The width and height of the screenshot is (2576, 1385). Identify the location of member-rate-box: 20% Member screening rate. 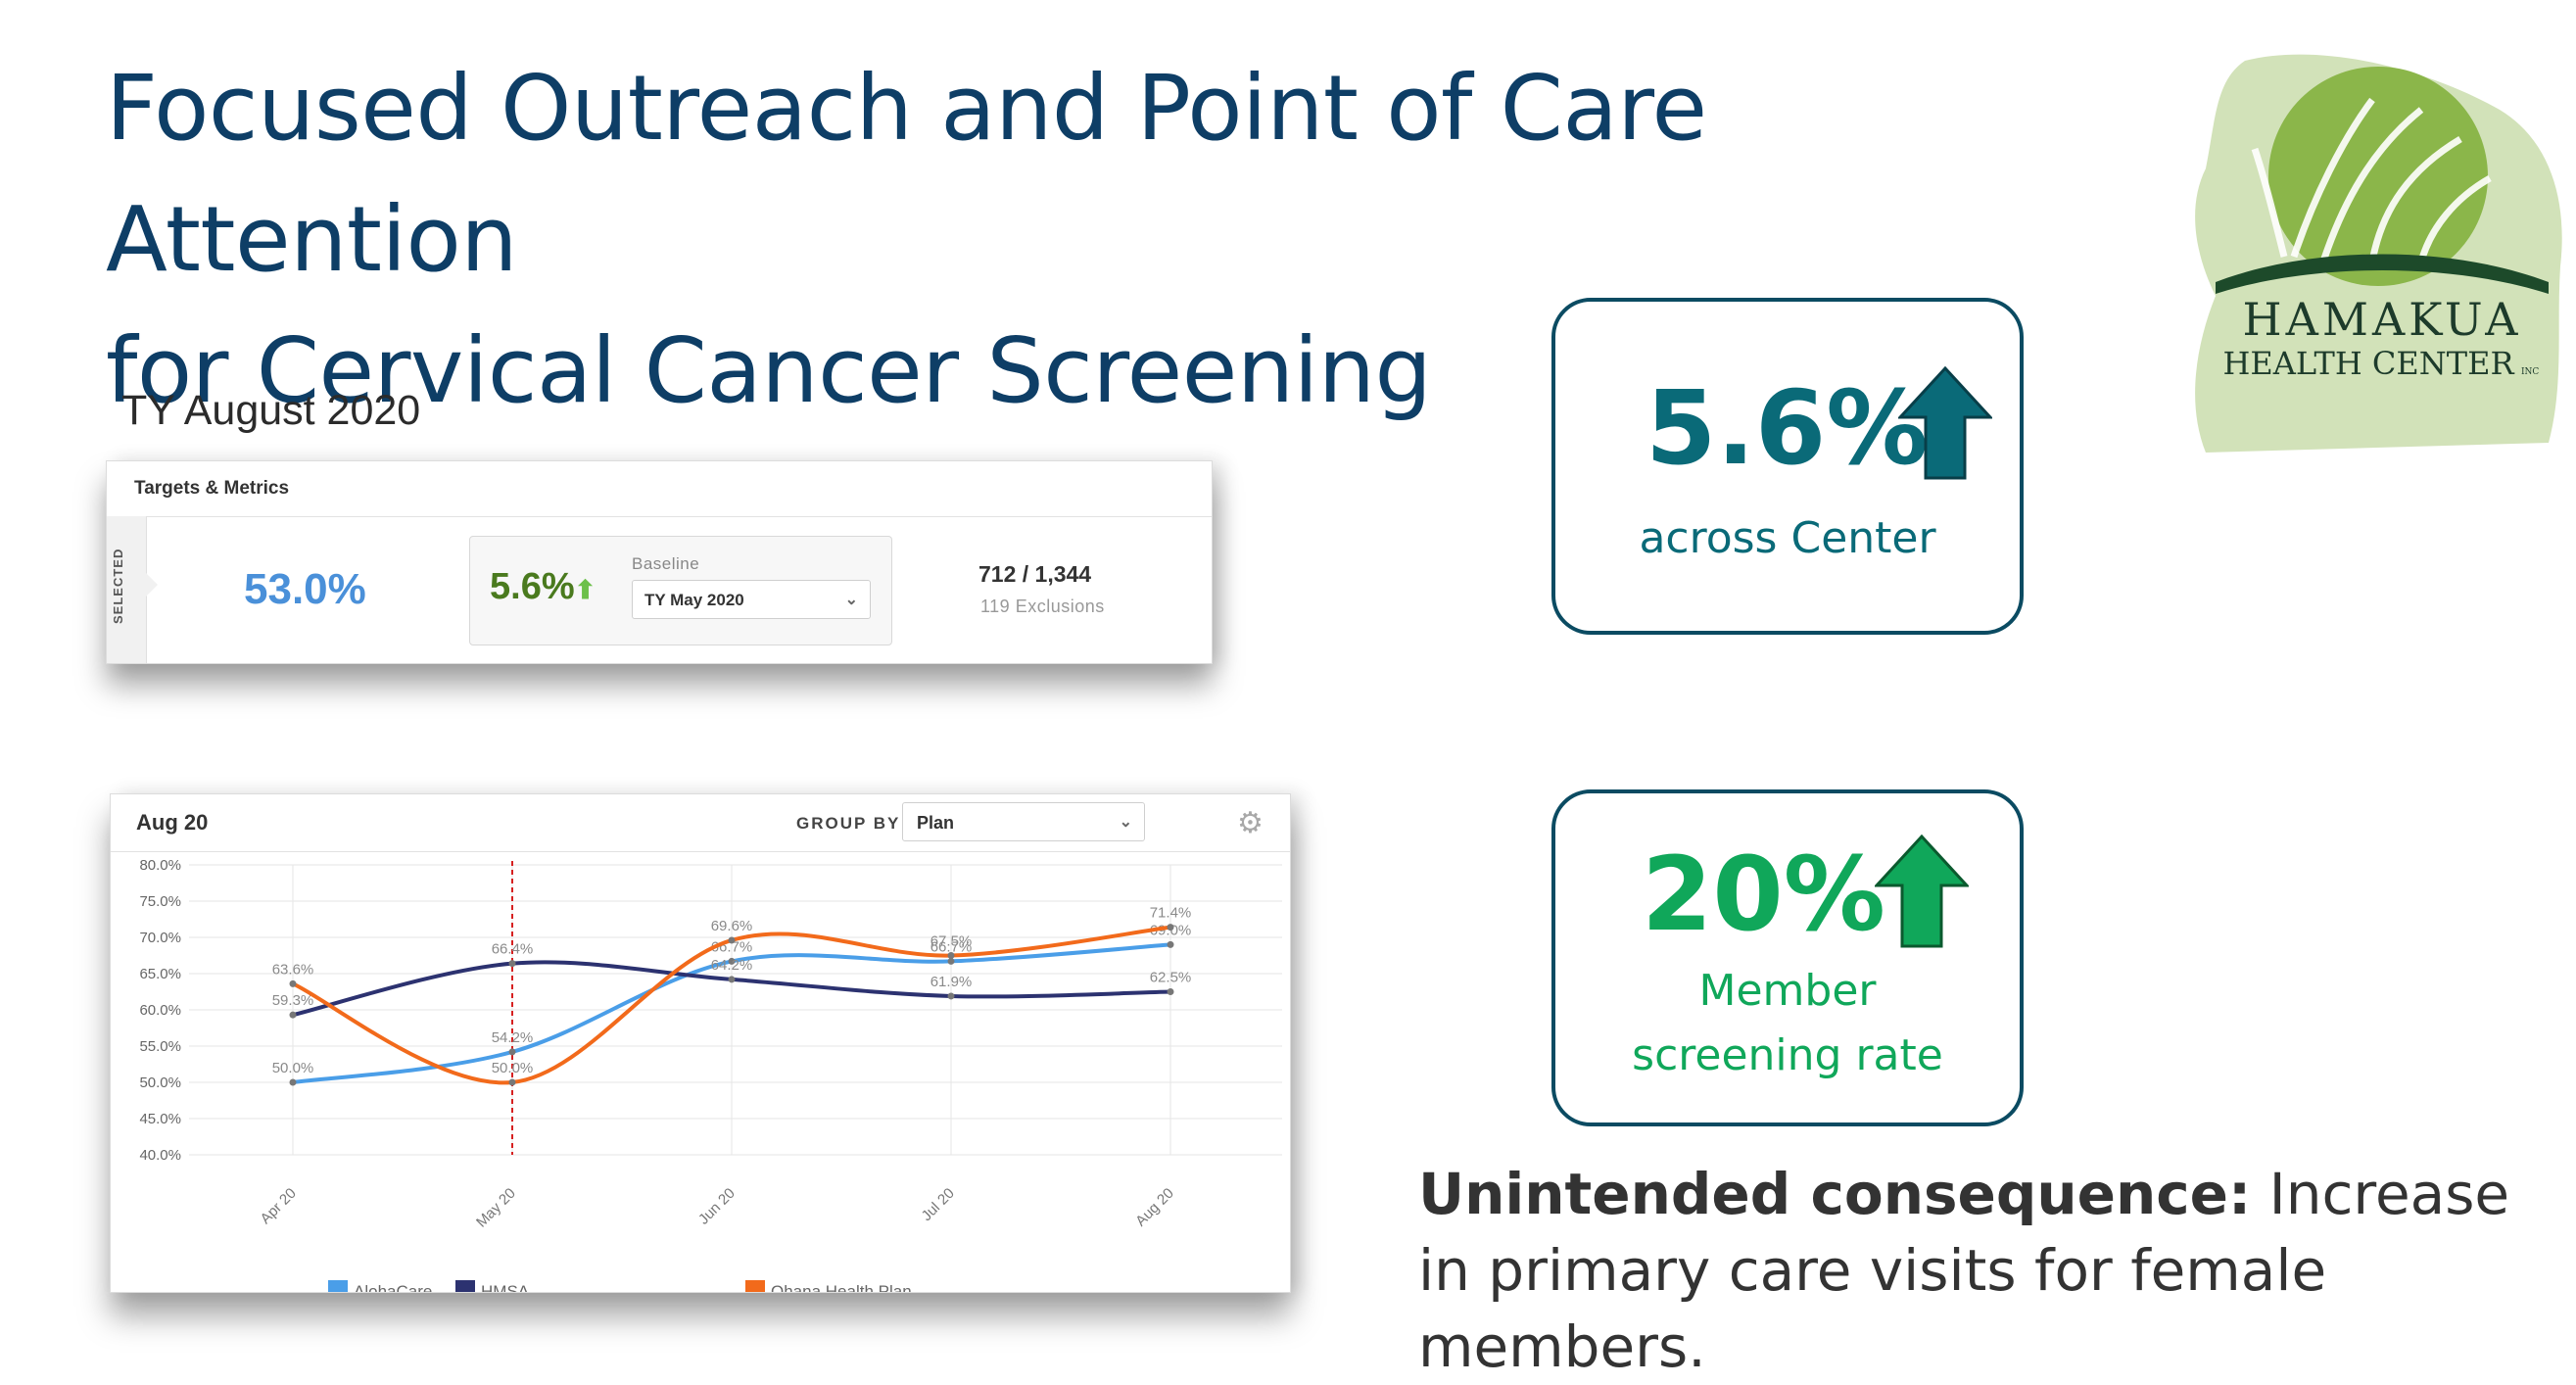
(1788, 958).